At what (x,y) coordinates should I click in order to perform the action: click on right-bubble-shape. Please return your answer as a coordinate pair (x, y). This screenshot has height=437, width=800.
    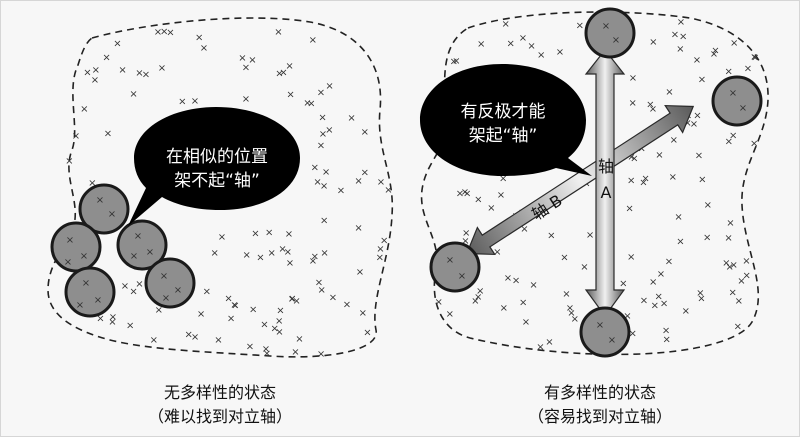
    Looking at the image, I should click on (506, 120).